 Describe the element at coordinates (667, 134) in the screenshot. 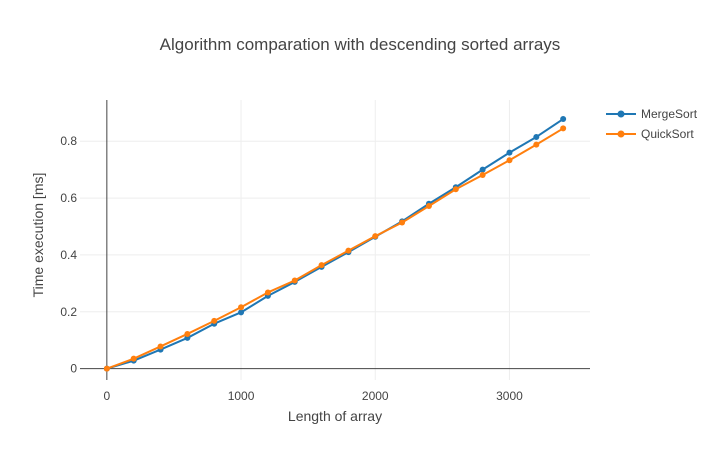

I see `legend-quicksort-label: QuickSort` at that location.